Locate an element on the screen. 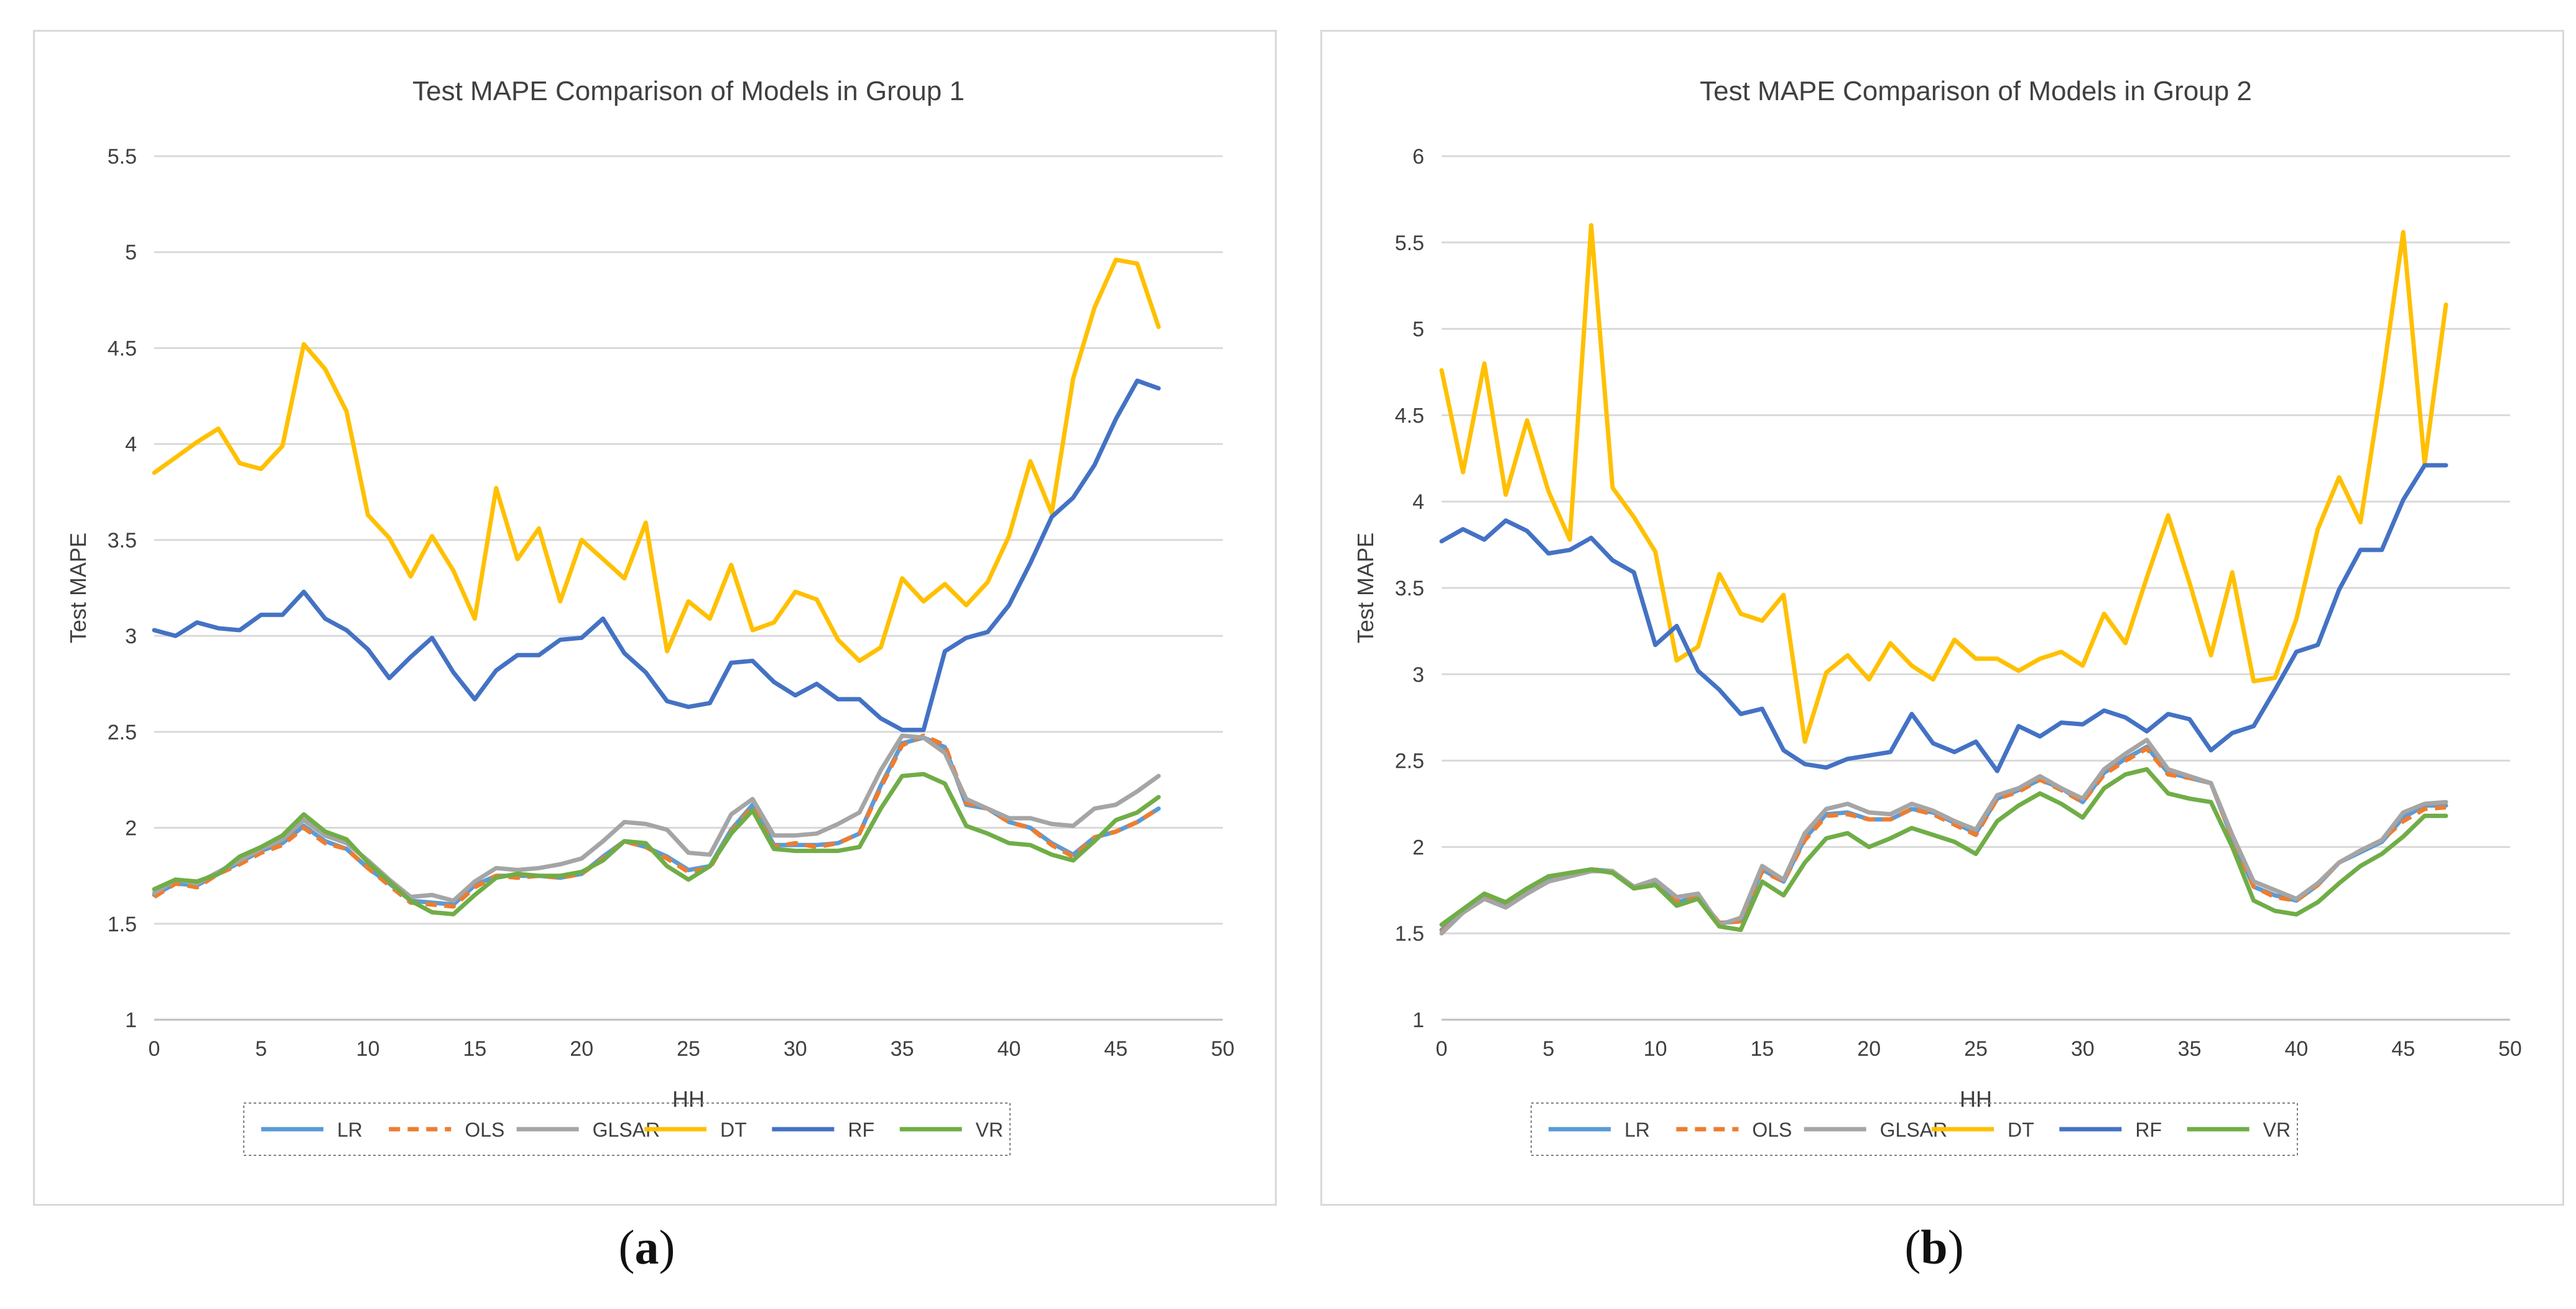 The height and width of the screenshot is (1309, 2576). y-tick-label: 6 is located at coordinates (1418, 157).